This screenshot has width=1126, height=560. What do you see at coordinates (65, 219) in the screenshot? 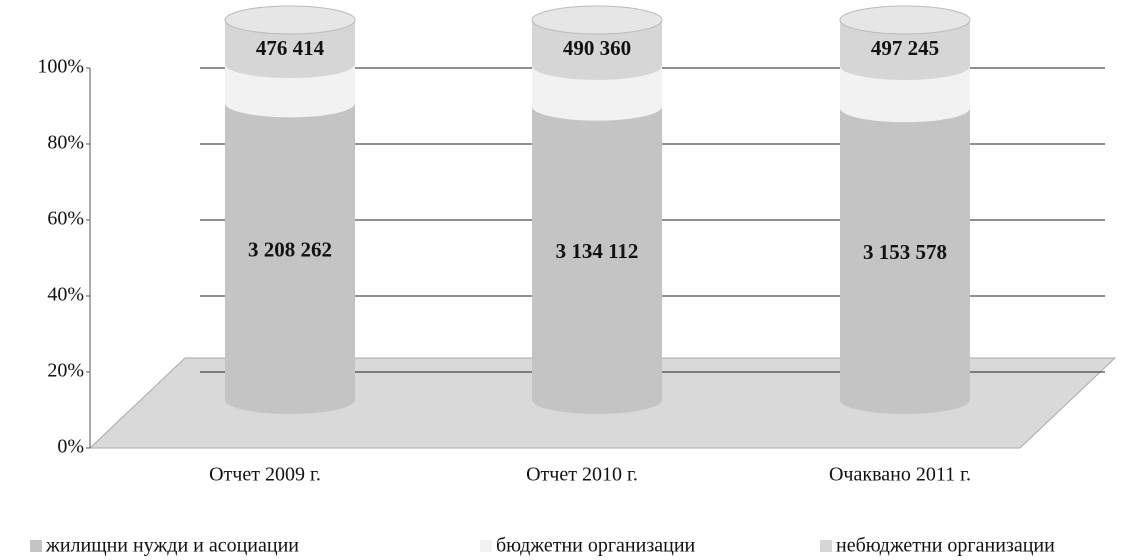
I see `y-tick-label: 60%` at bounding box center [65, 219].